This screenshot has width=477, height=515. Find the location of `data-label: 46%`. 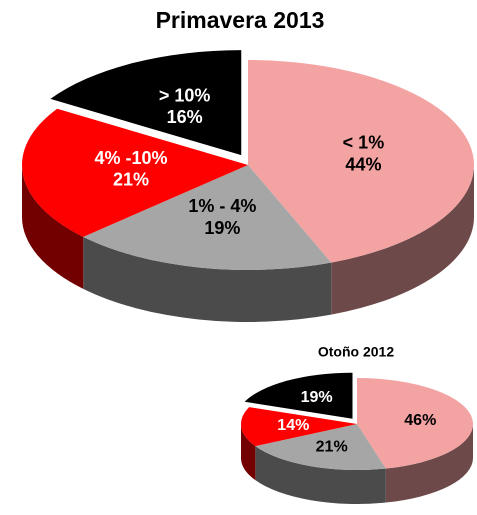

data-label: 46% is located at coordinates (420, 420).